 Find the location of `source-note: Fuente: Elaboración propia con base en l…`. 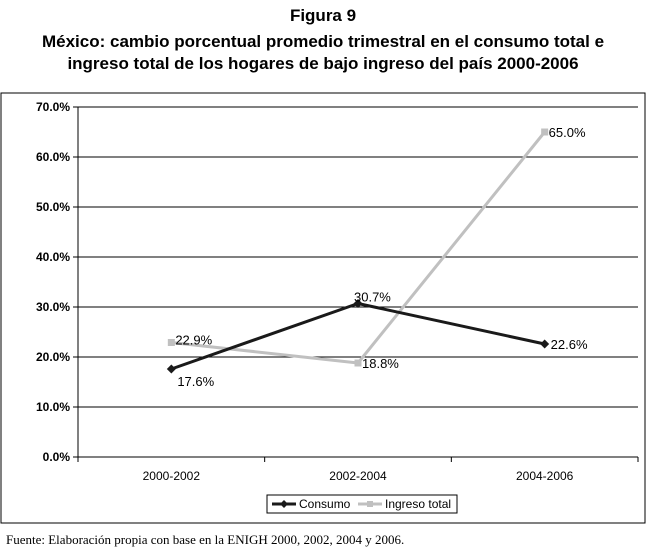

source-note: Fuente: Elaboración propia con base en l… is located at coordinates (205, 539).